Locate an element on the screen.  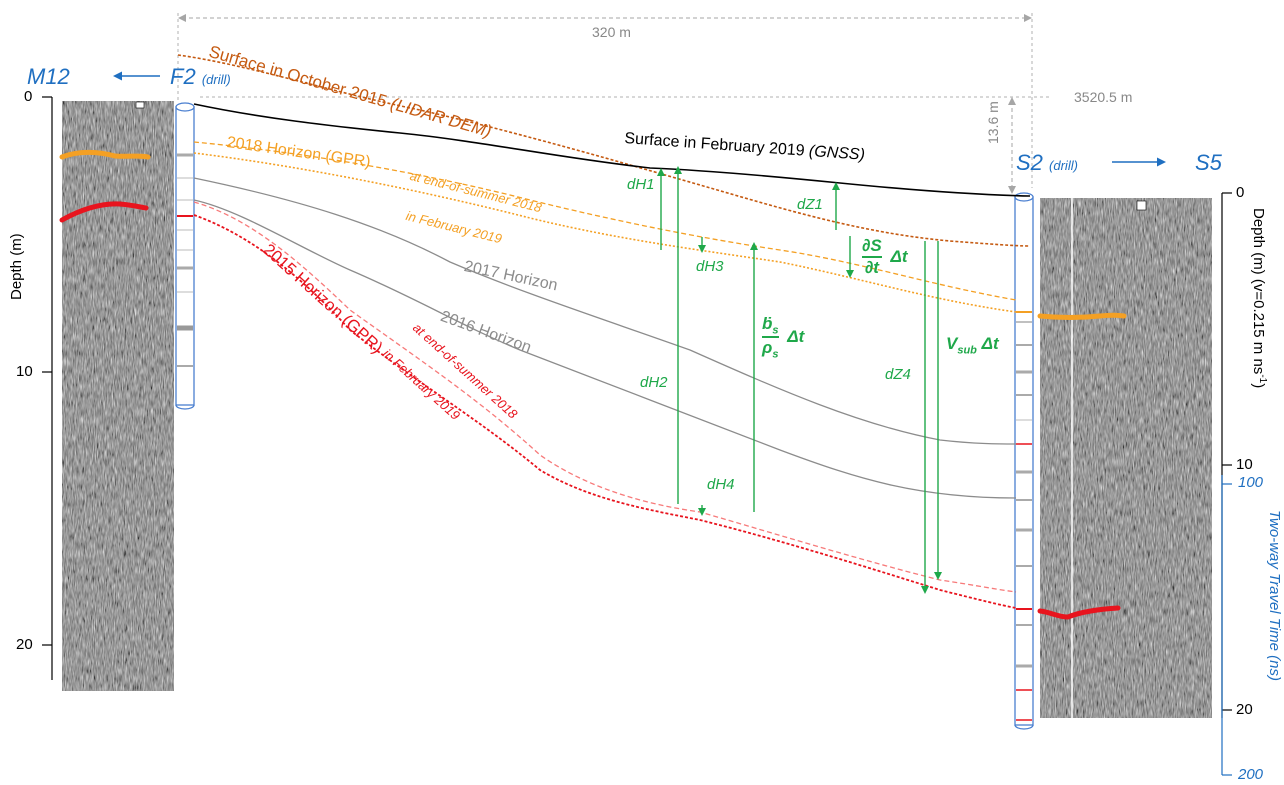
elevation-reference is located at coordinates (625, 145).